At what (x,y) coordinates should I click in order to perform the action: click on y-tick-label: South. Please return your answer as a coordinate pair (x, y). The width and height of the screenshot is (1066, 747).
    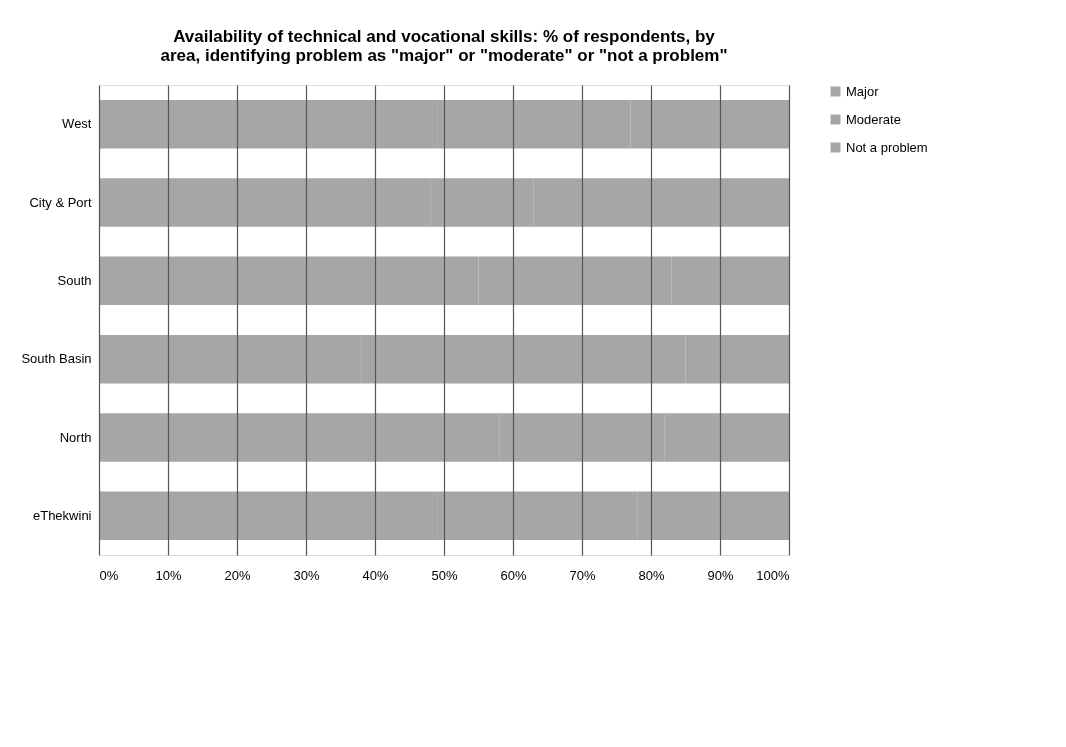
    Looking at the image, I should click on (74, 280).